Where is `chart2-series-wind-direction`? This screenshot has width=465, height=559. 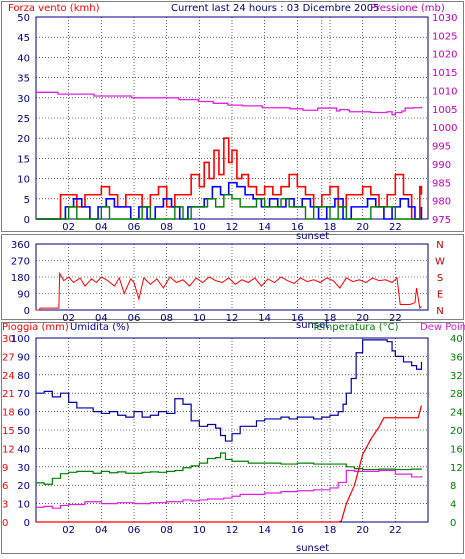 chart2-series-wind-direction is located at coordinates (229, 291).